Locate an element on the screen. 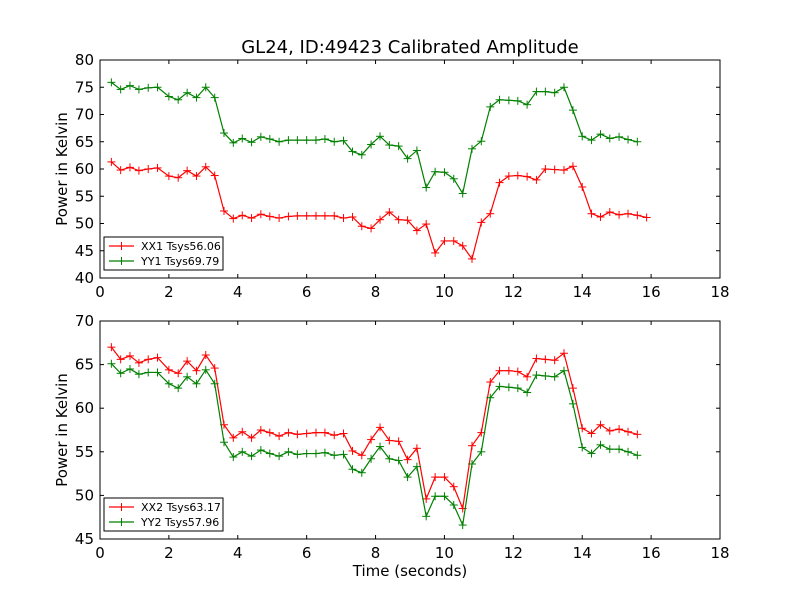  x-tick-label: 8 is located at coordinates (376, 292).